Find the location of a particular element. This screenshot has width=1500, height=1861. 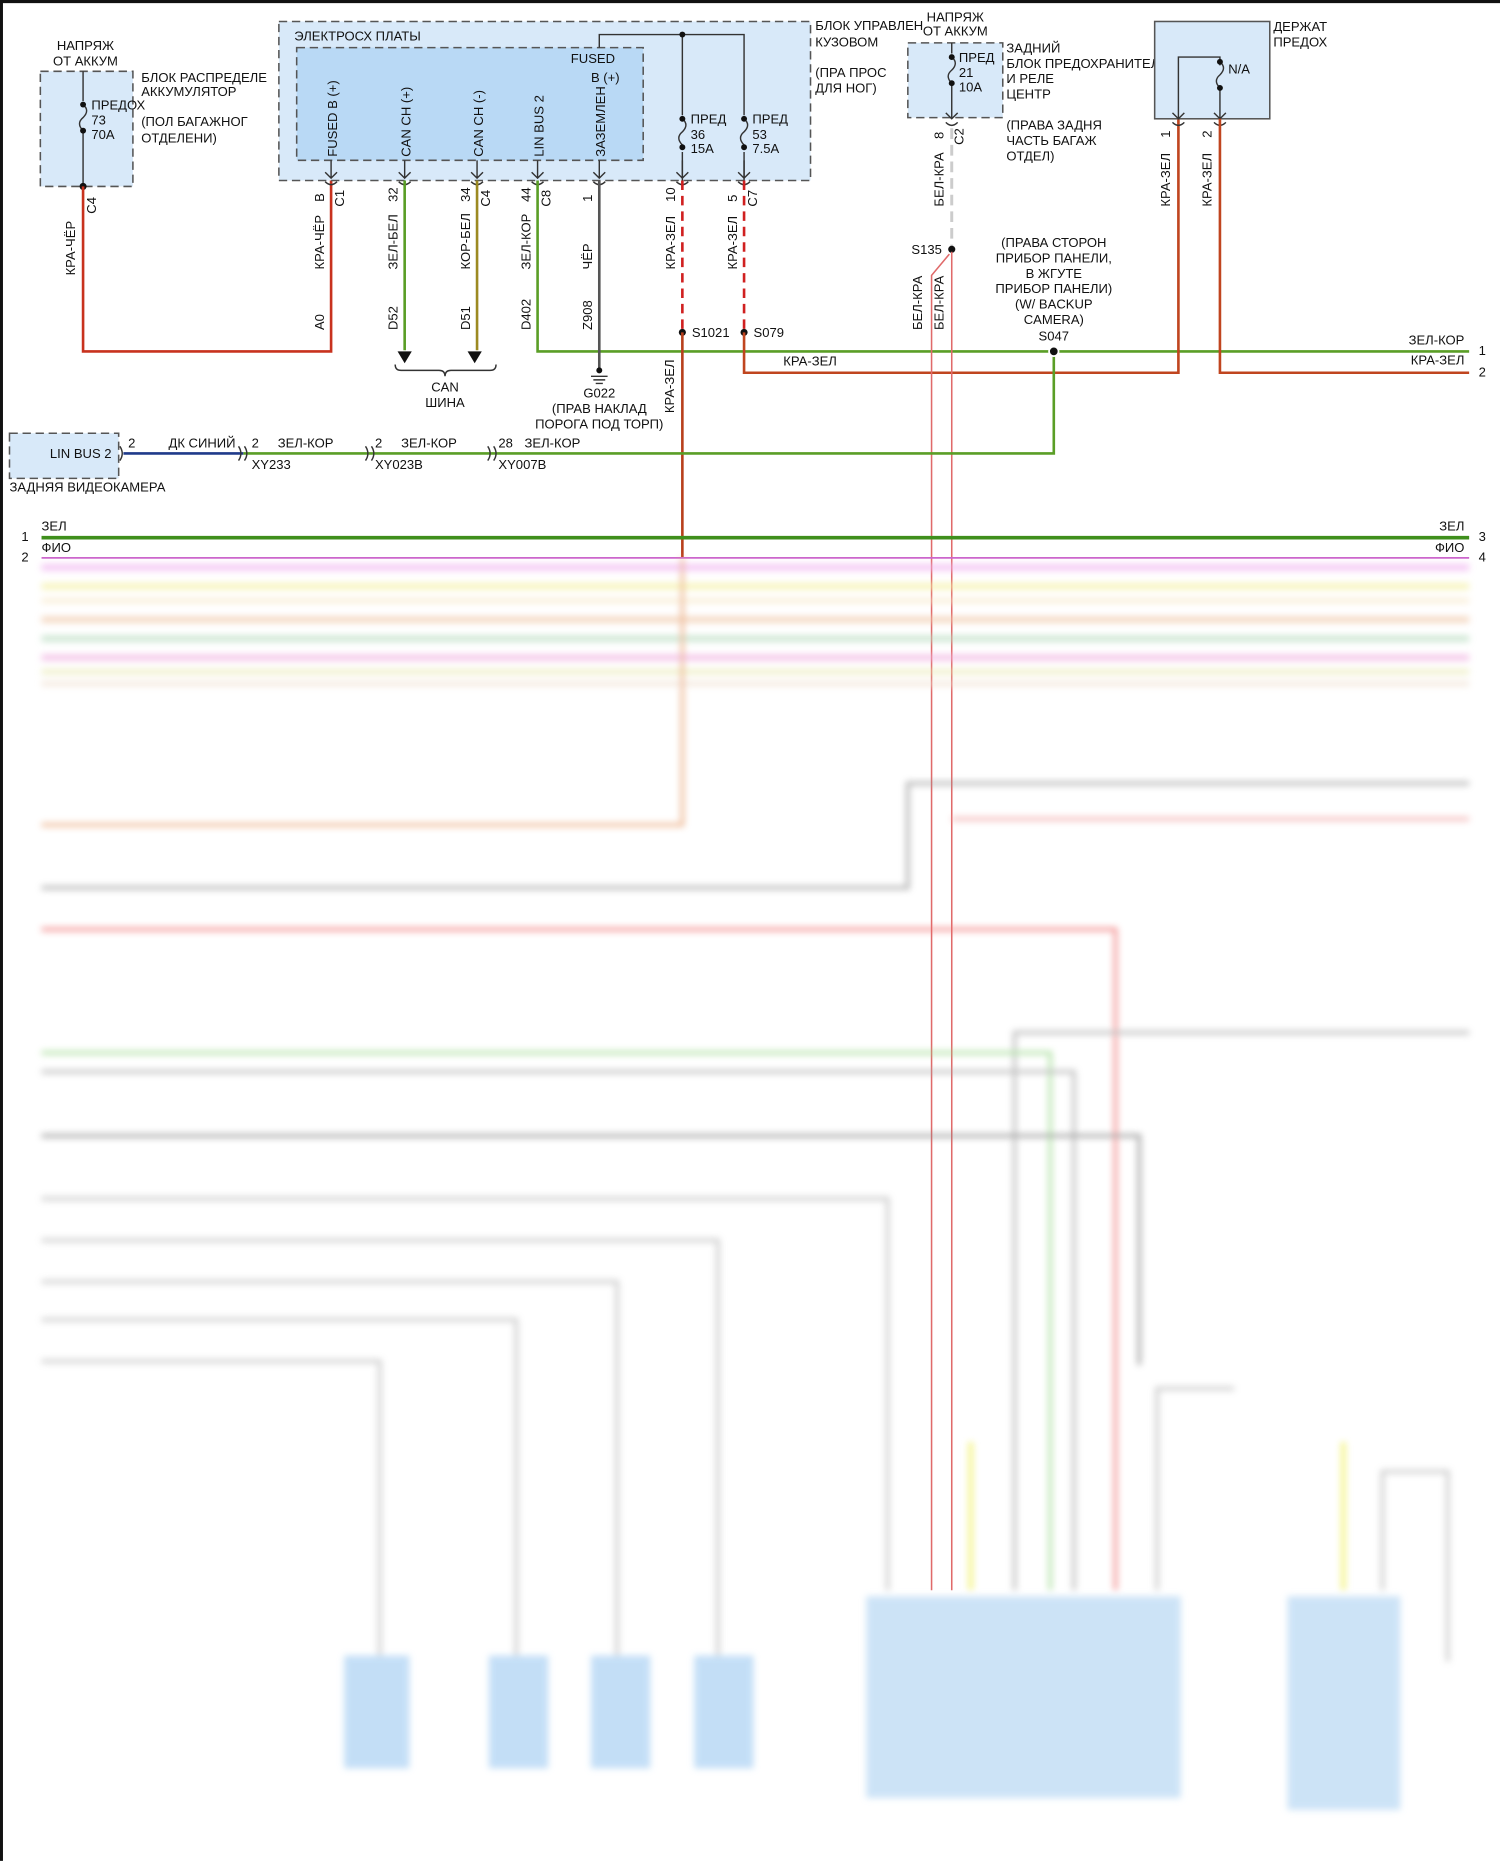

wire-label: ЗЕЛ-БЕЛ is located at coordinates (393, 241).